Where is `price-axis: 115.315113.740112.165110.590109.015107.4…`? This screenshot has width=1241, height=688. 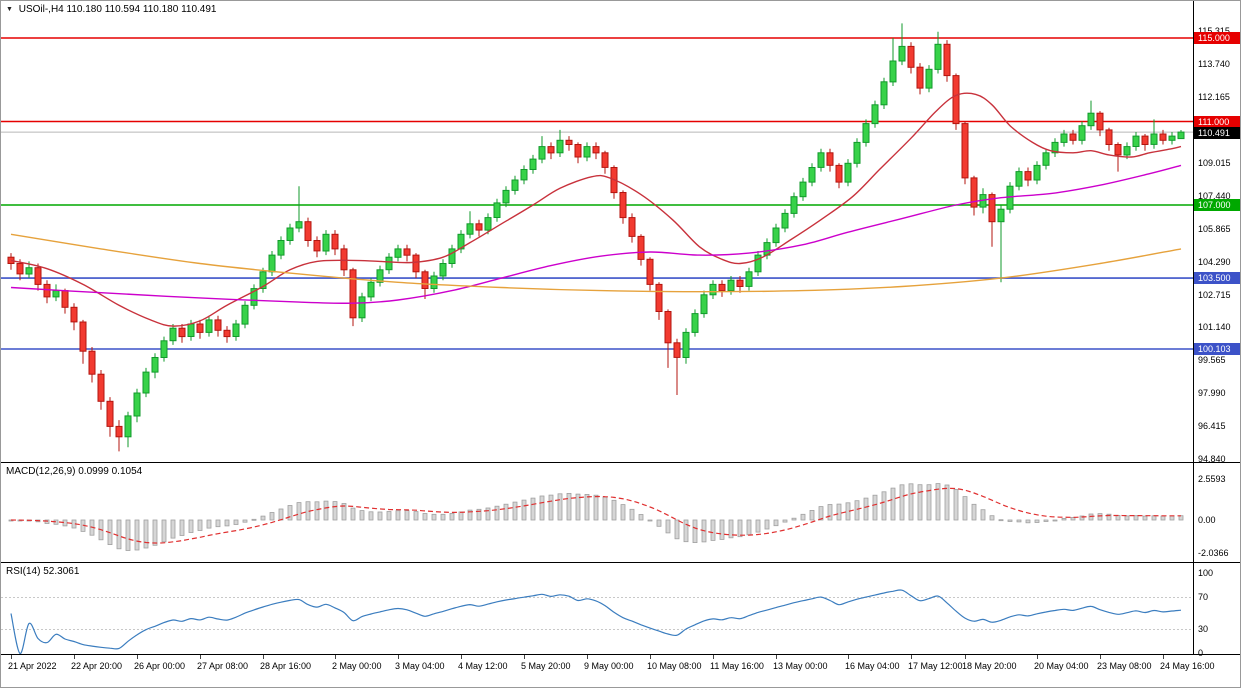
price-axis: 115.315113.740112.165110.590109.015107.4… is located at coordinates (1216, 329).